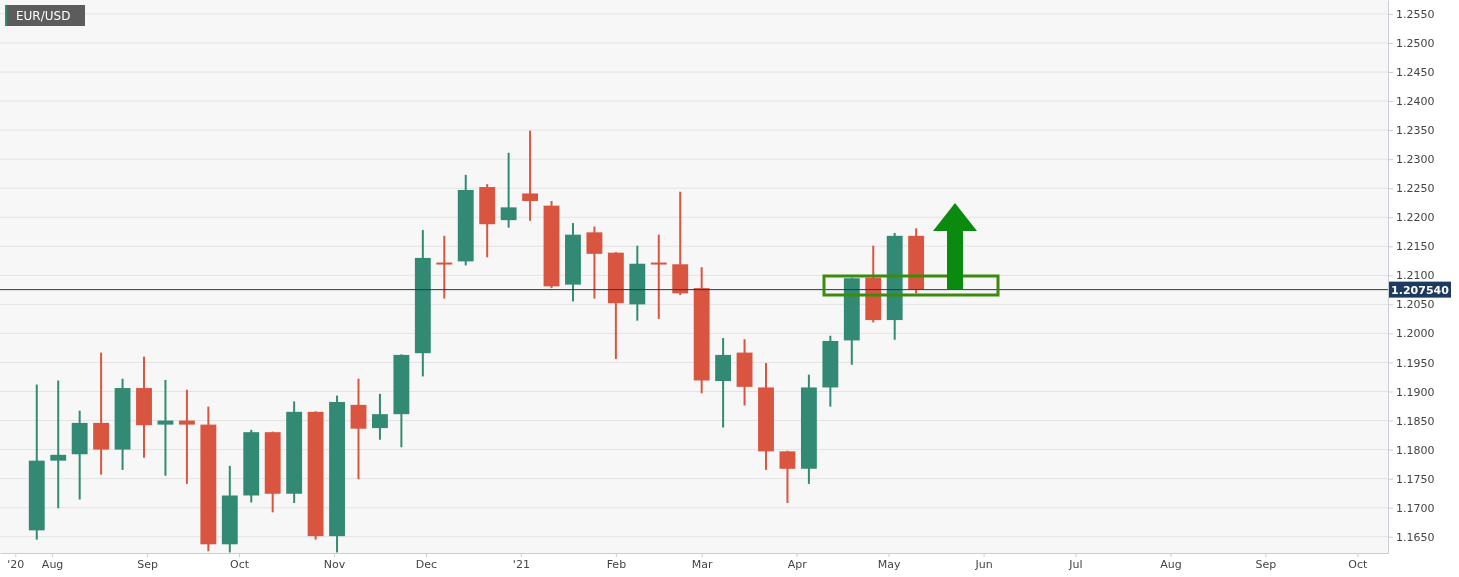  I want to click on y-tick-label: 1.1700, so click(1415, 508).